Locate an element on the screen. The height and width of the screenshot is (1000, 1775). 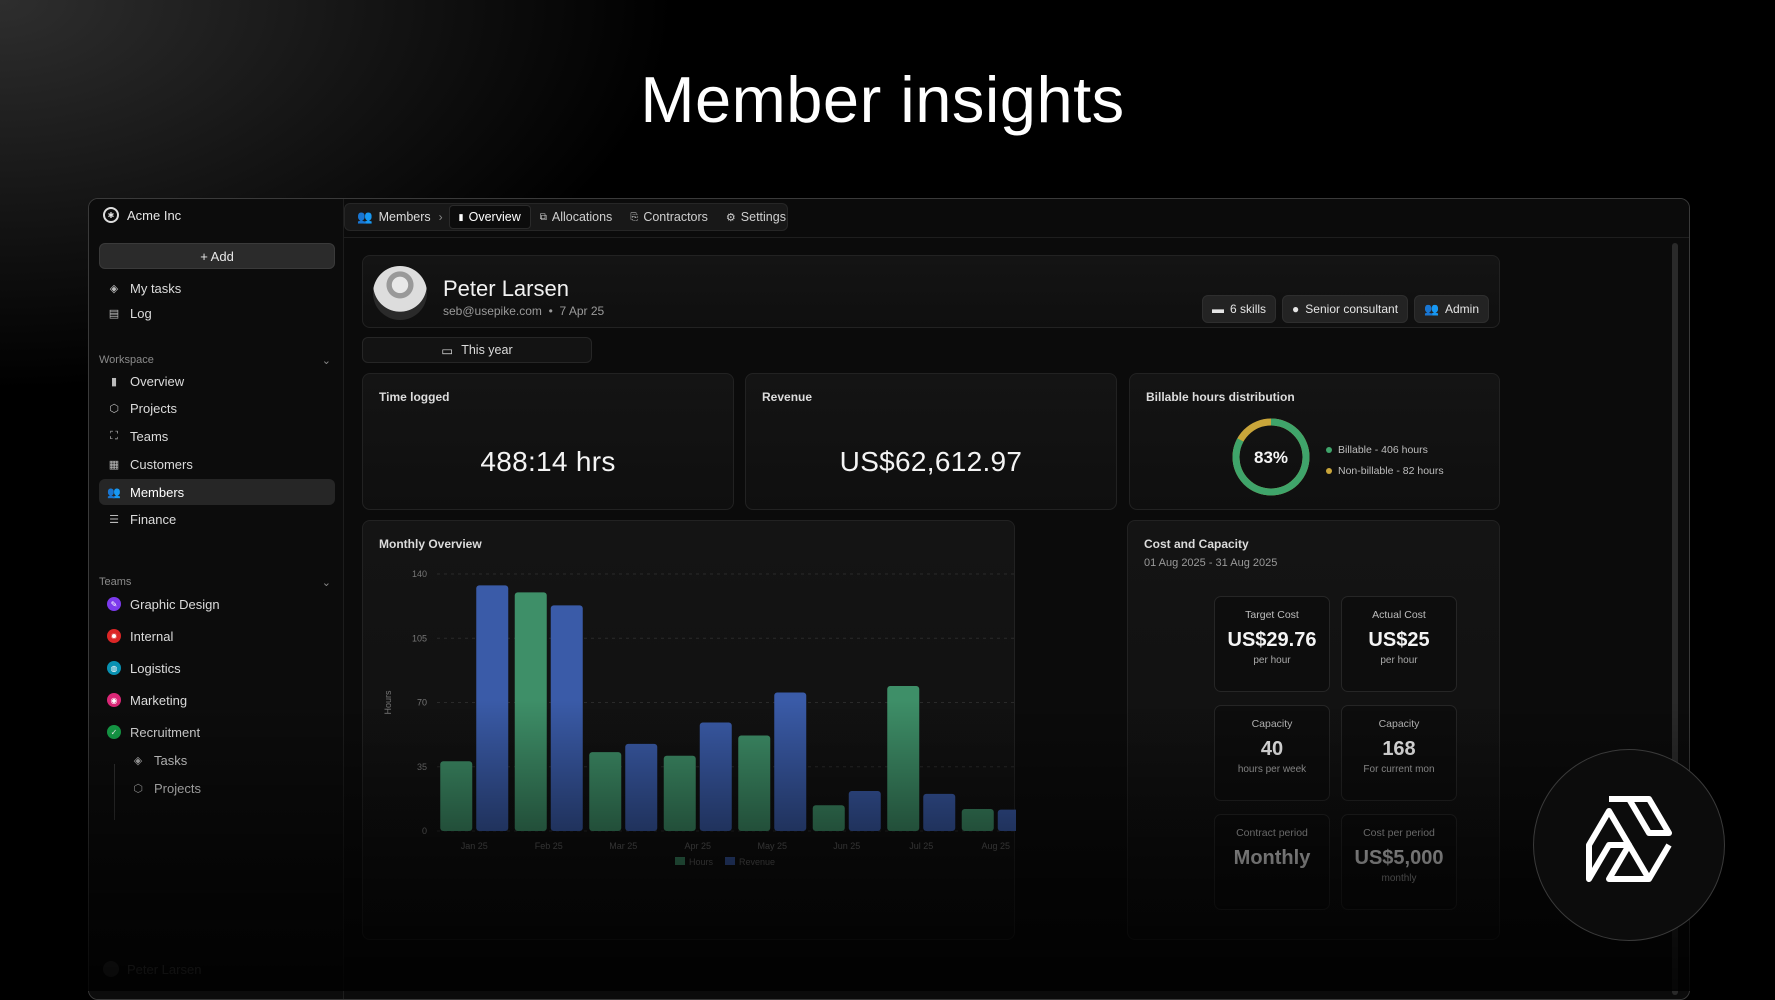
date-range-picker: ▭ This year is located at coordinates (477, 350).